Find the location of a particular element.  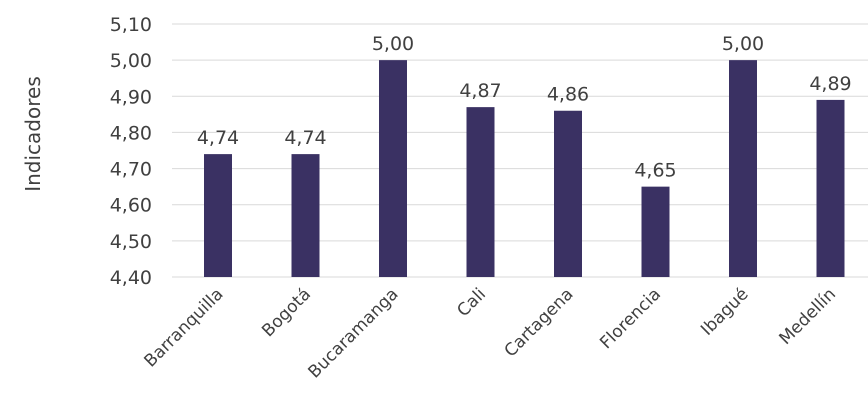

x-tick-label: Medellín is located at coordinates (807, 316).